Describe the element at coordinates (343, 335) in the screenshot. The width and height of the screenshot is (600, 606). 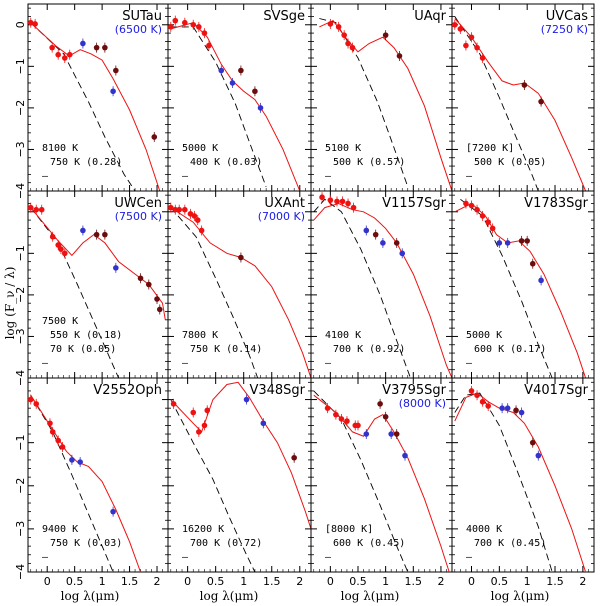
I see `fit-annotation: 4100 K` at that location.